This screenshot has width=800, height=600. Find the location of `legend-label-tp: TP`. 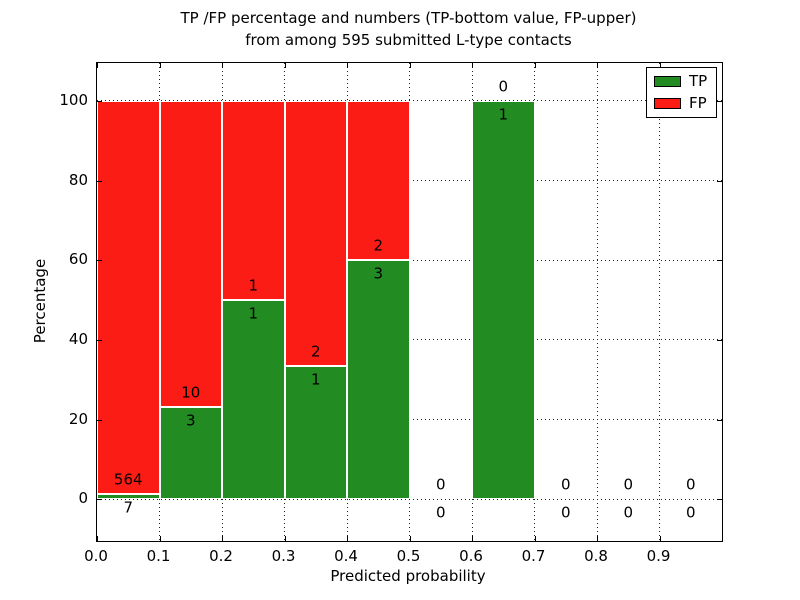

legend-label-tp: TP is located at coordinates (698, 81).